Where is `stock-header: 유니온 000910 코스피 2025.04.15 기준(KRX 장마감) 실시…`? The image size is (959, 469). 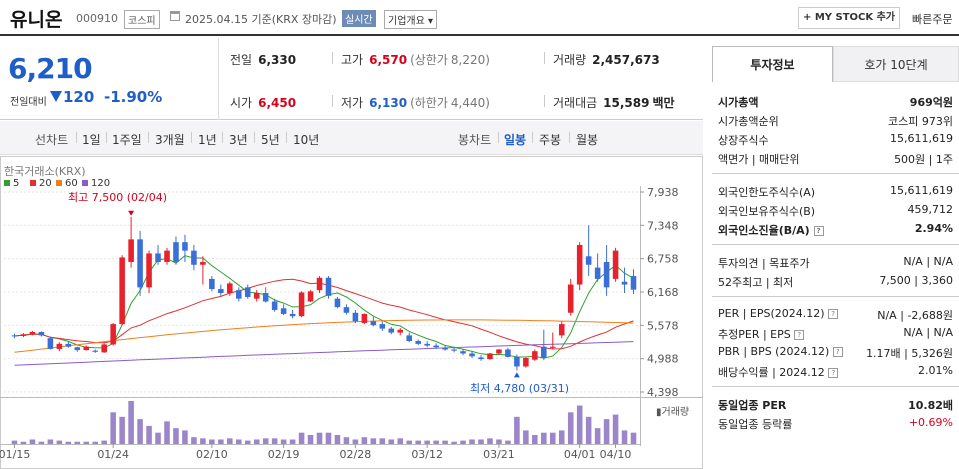 stock-header: 유니온 000910 코스피 2025.04.15 기준(KRX 장마감) 실시… is located at coordinates (479, 18).